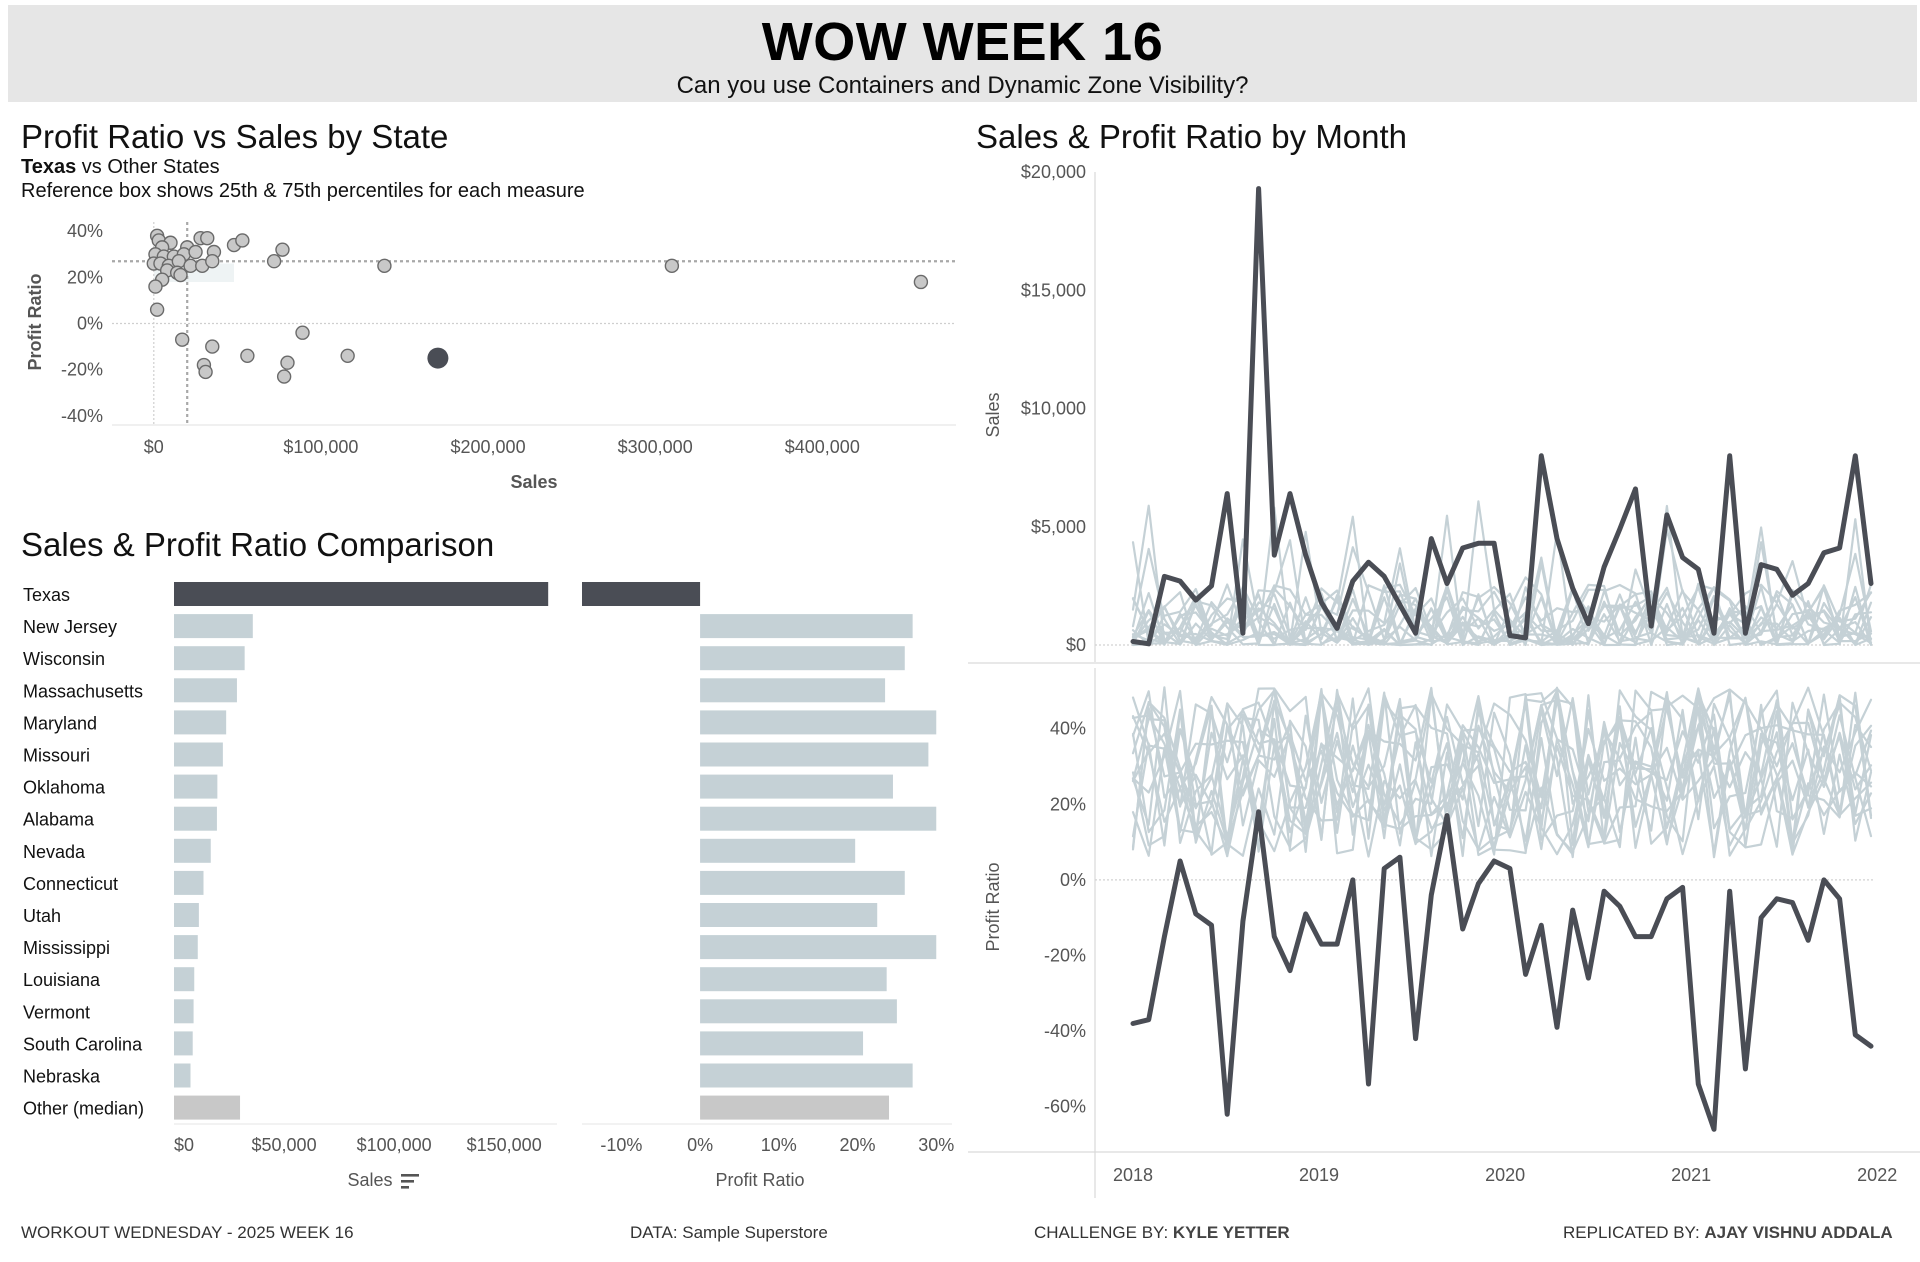 Image resolution: width=1920 pixels, height=1262 pixels. Describe the element at coordinates (70, 884) in the screenshot. I see `state-label: Connecticut` at that location.